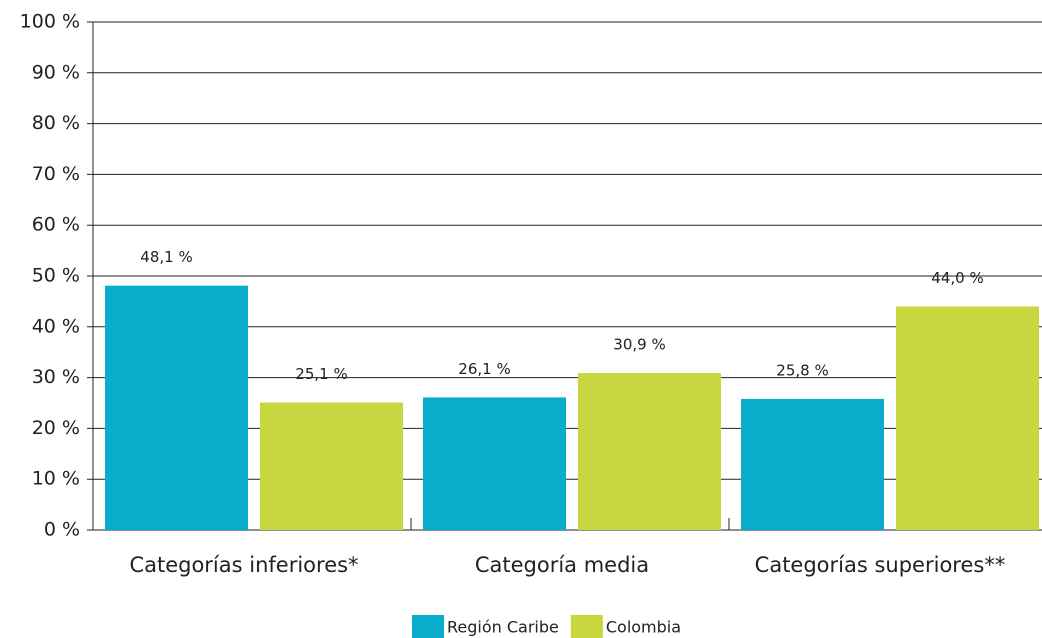 The width and height of the screenshot is (1042, 638). Describe the element at coordinates (56, 479) in the screenshot. I see `y-tick-label: 10 %` at that location.